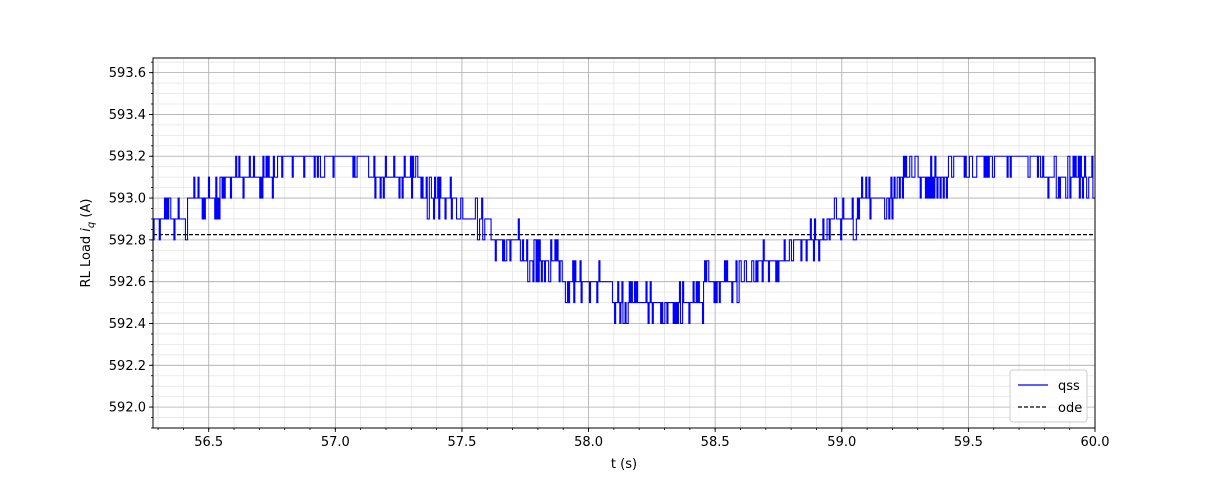  Describe the element at coordinates (715, 442) in the screenshot. I see `x-tick-label: 58.5` at that location.